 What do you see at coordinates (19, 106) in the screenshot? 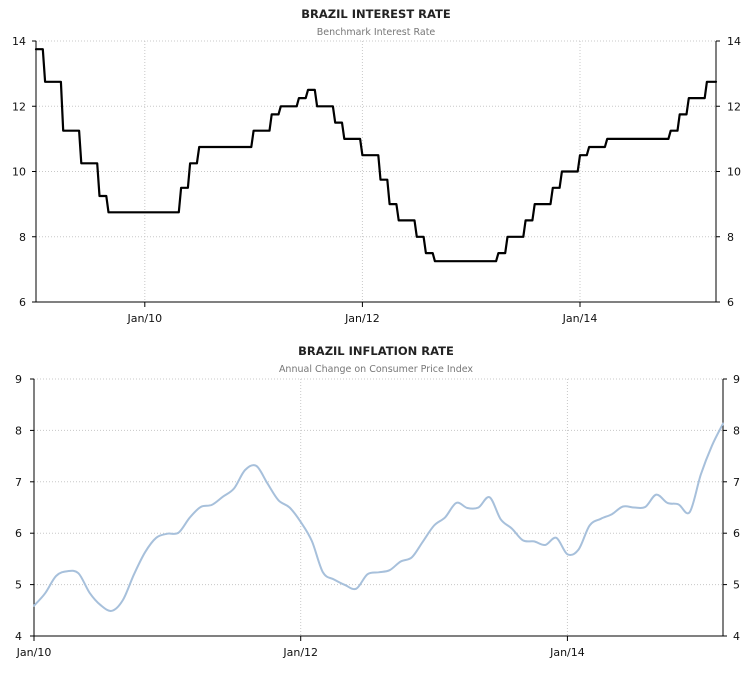
I see `y-tick-label-left: 12` at bounding box center [19, 106].